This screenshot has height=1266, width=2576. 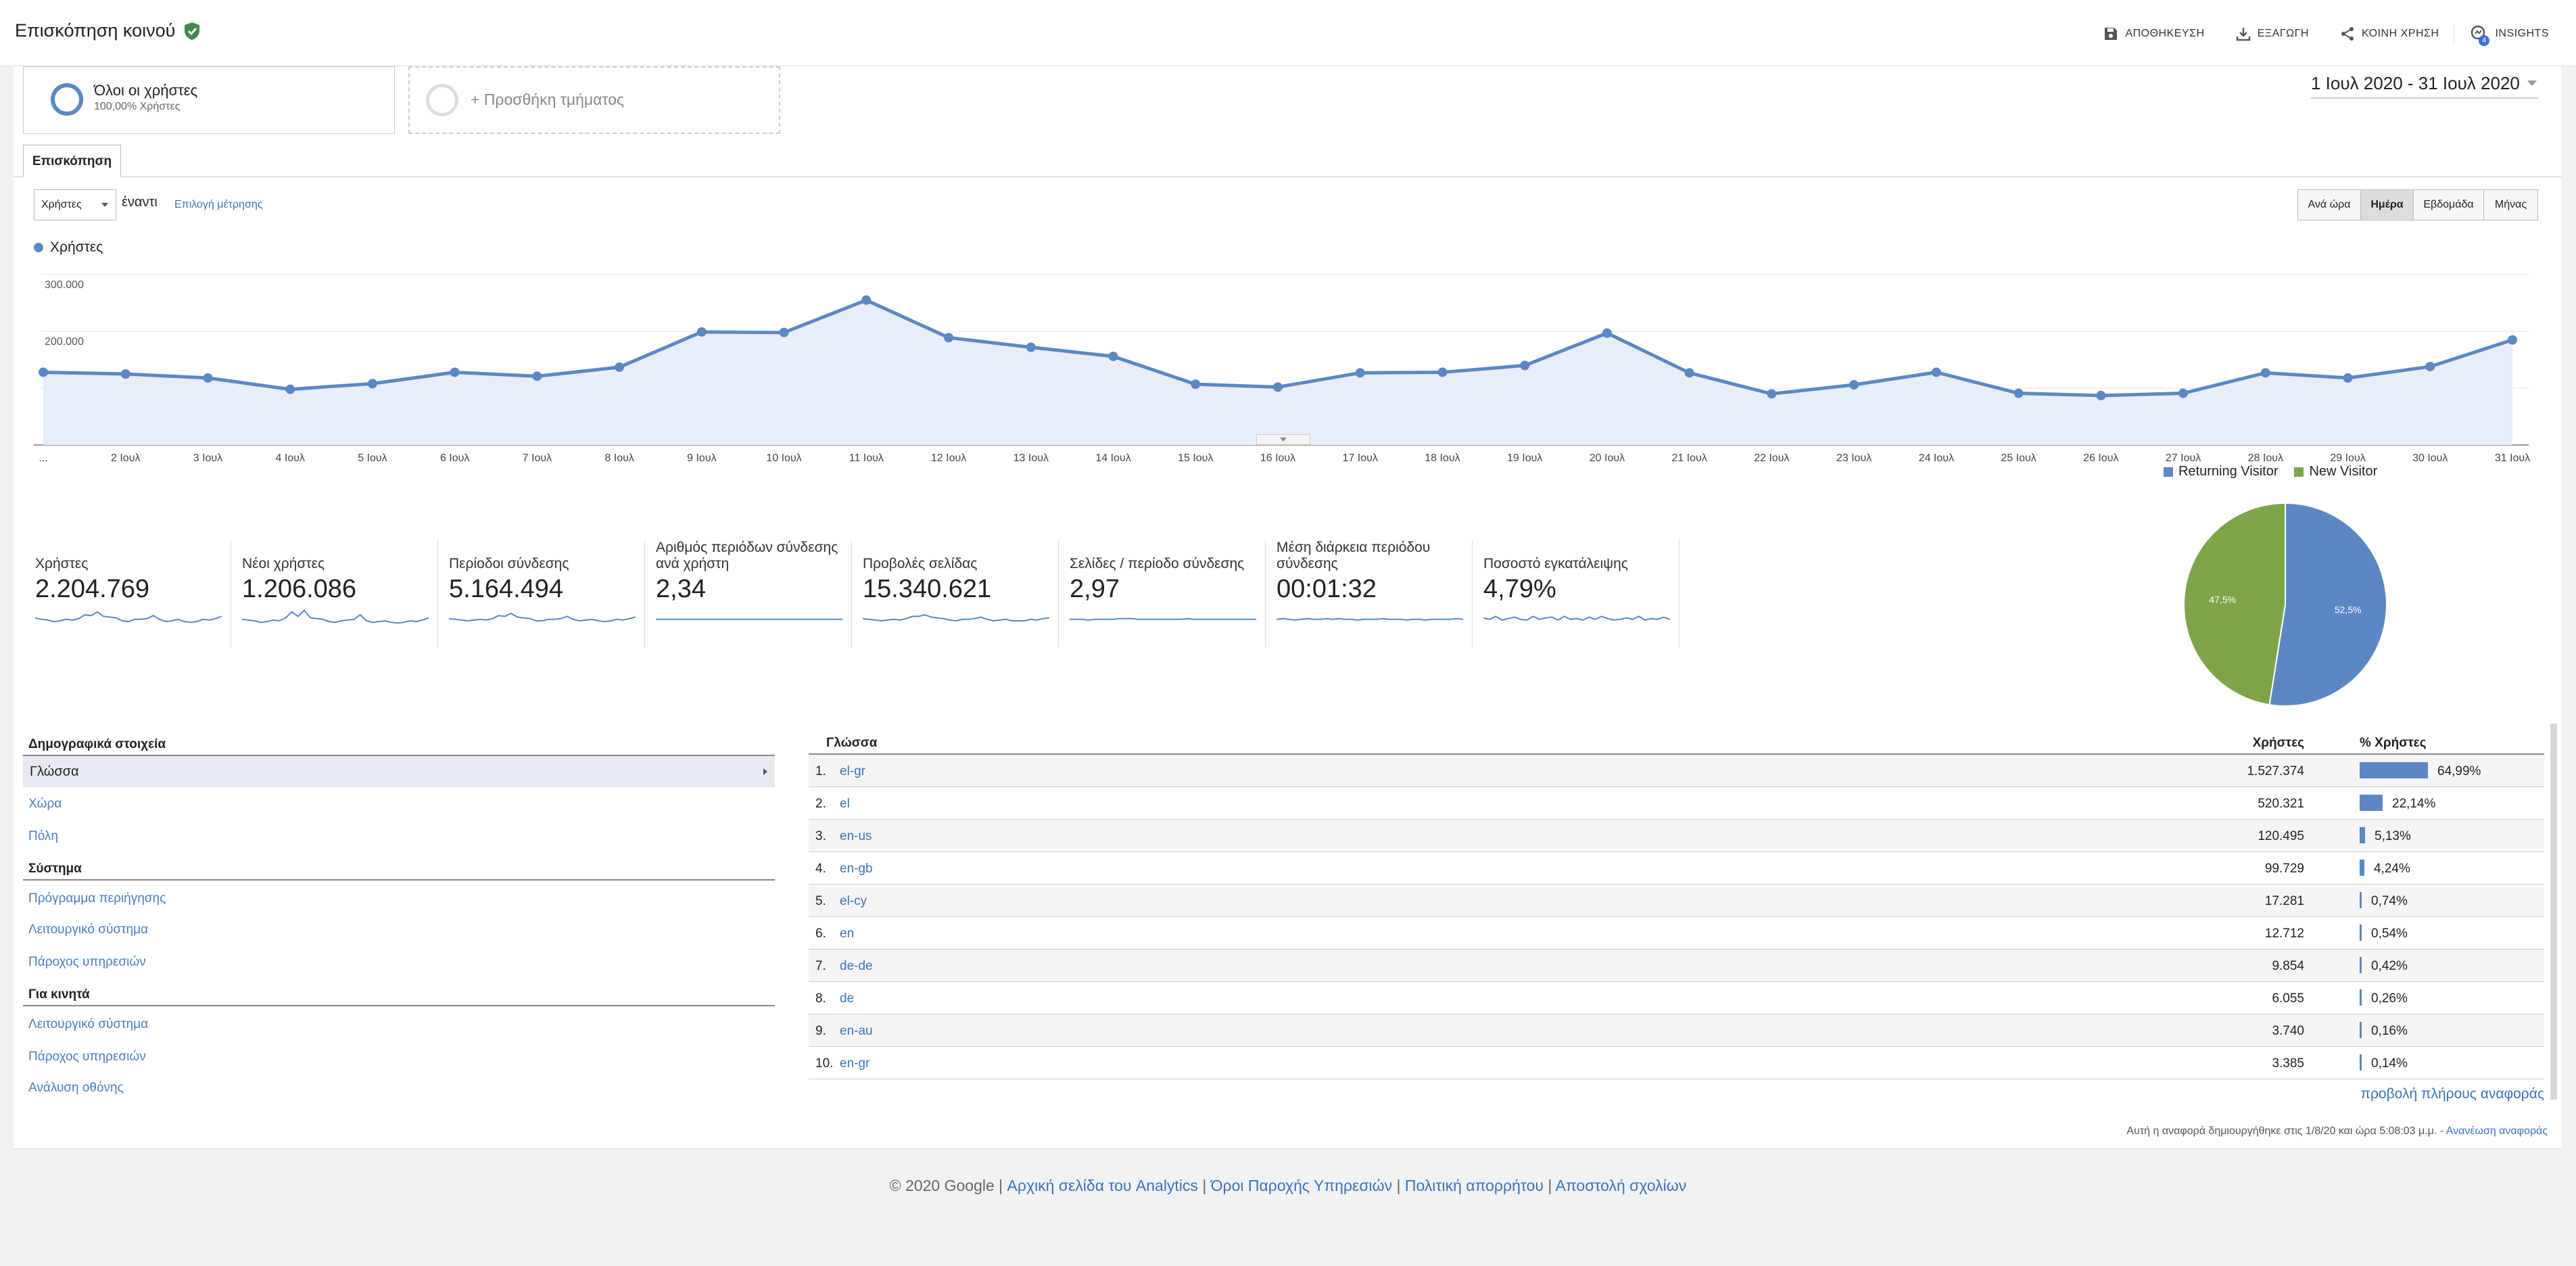 I want to click on x-tick-label: 9 Ιουλ, so click(x=701, y=458).